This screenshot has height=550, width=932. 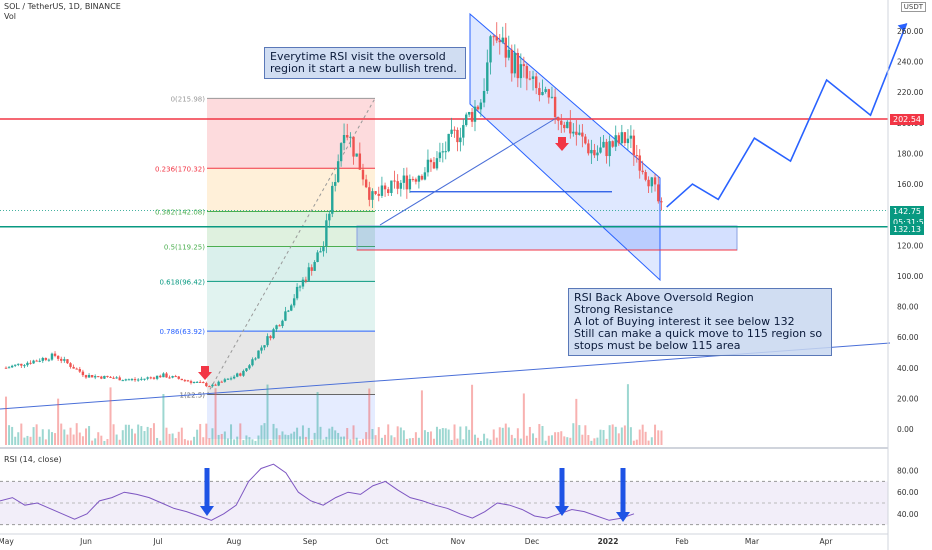 I want to click on resistance-price-tag: 202.54, so click(x=907, y=119).